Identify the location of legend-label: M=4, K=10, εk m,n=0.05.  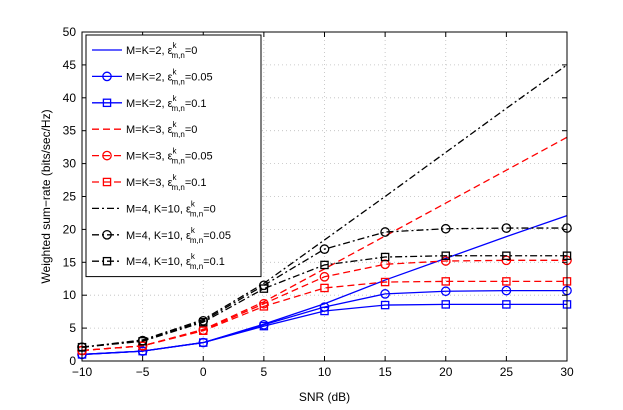
(178, 235).